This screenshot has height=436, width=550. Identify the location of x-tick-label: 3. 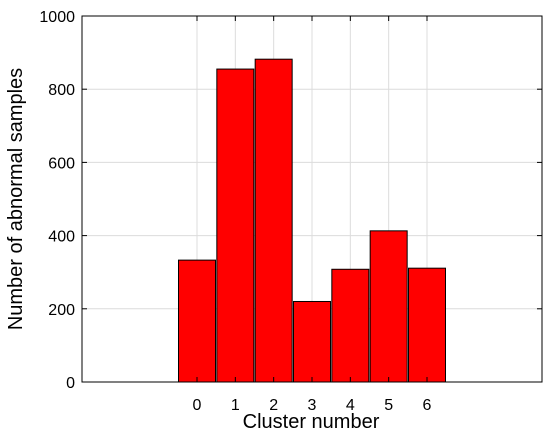
(312, 405).